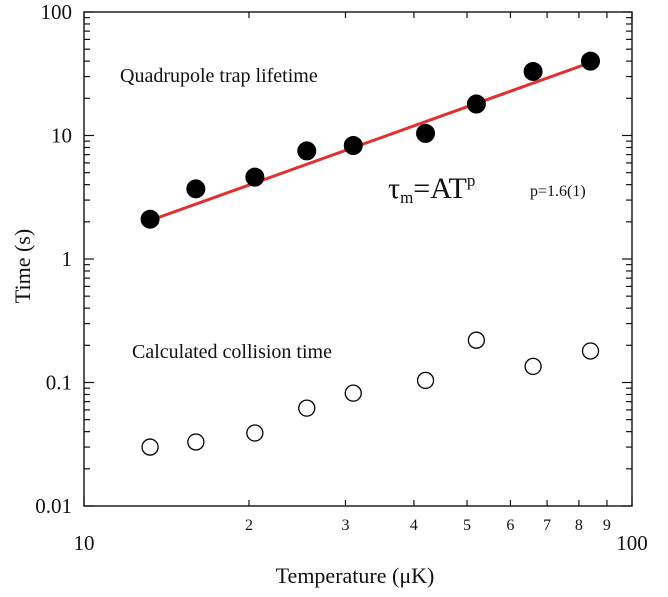 The width and height of the screenshot is (668, 597). I want to click on formula-tau: τ, so click(394, 188).